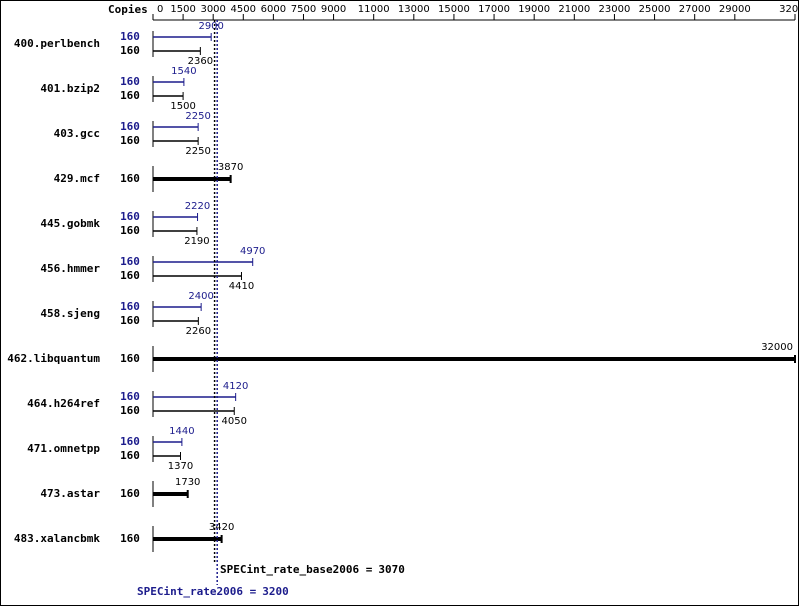  What do you see at coordinates (391, 569) in the screenshot?
I see `reference-value: 3070` at bounding box center [391, 569].